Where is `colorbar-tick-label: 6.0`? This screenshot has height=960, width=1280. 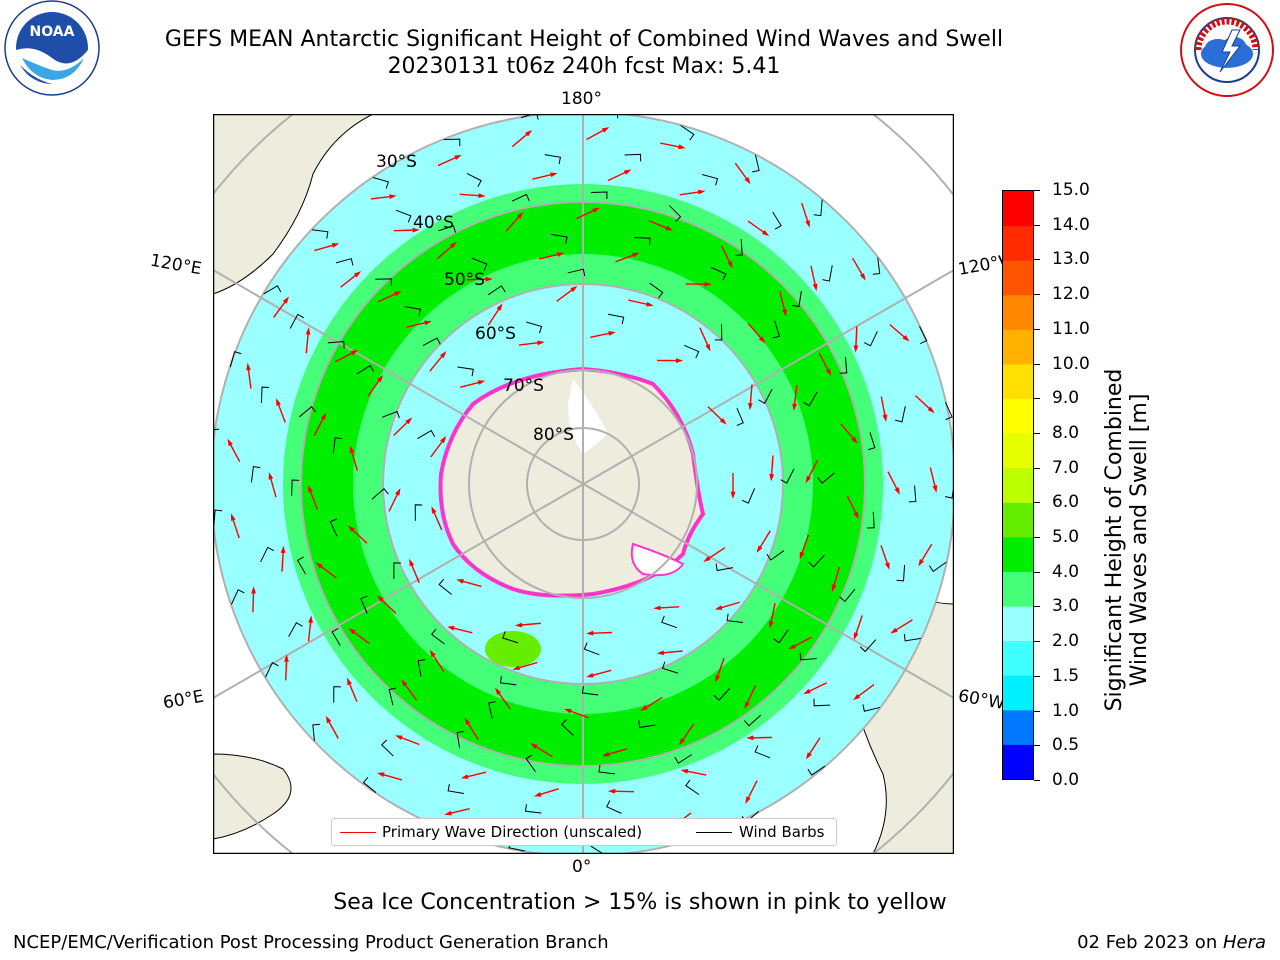 colorbar-tick-label: 6.0 is located at coordinates (1066, 502).